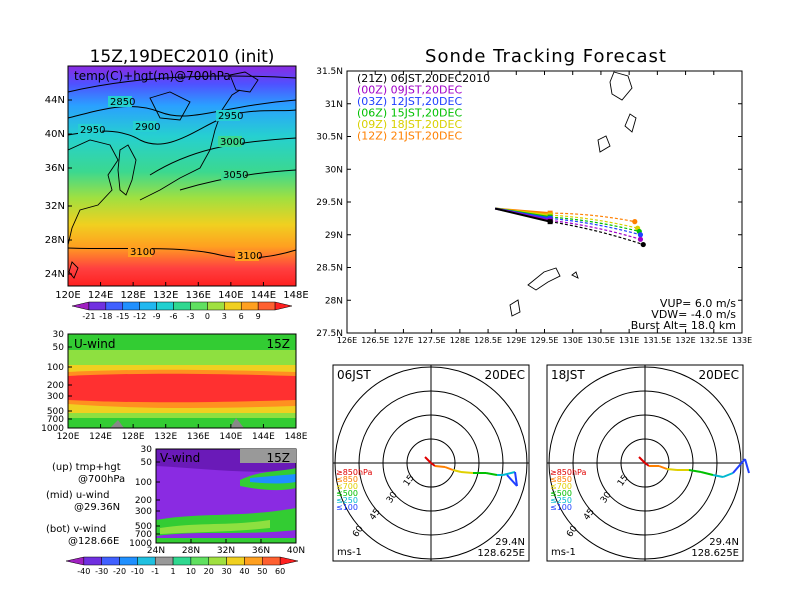 The height and width of the screenshot is (612, 792). Describe the element at coordinates (522, 215) in the screenshot. I see `ascent-track` at that location.